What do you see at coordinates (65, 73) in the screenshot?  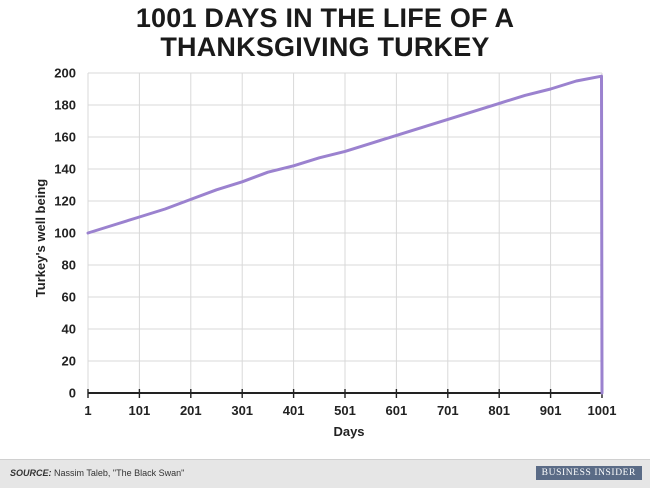 I see `y-tick-label: 200` at bounding box center [65, 73].